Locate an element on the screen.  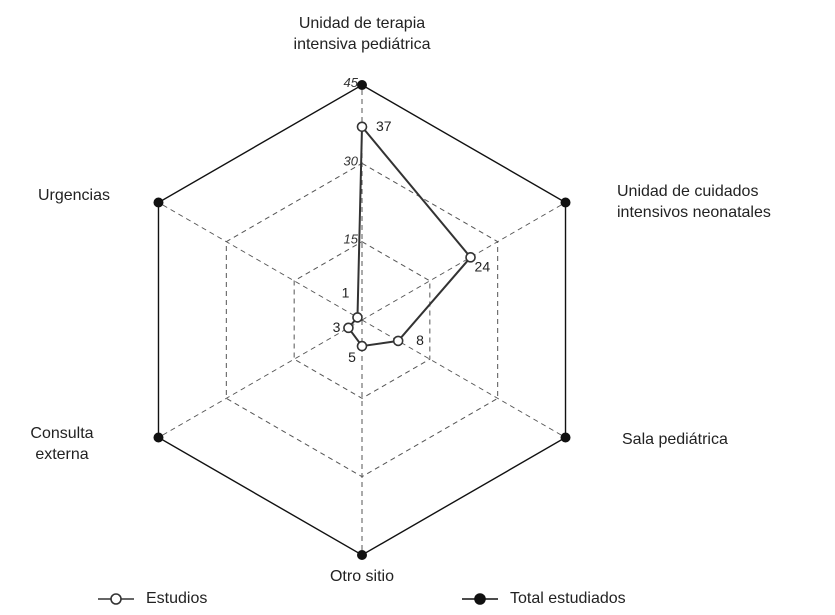
legend-item-estudios: Estudios is located at coordinates (151, 599).